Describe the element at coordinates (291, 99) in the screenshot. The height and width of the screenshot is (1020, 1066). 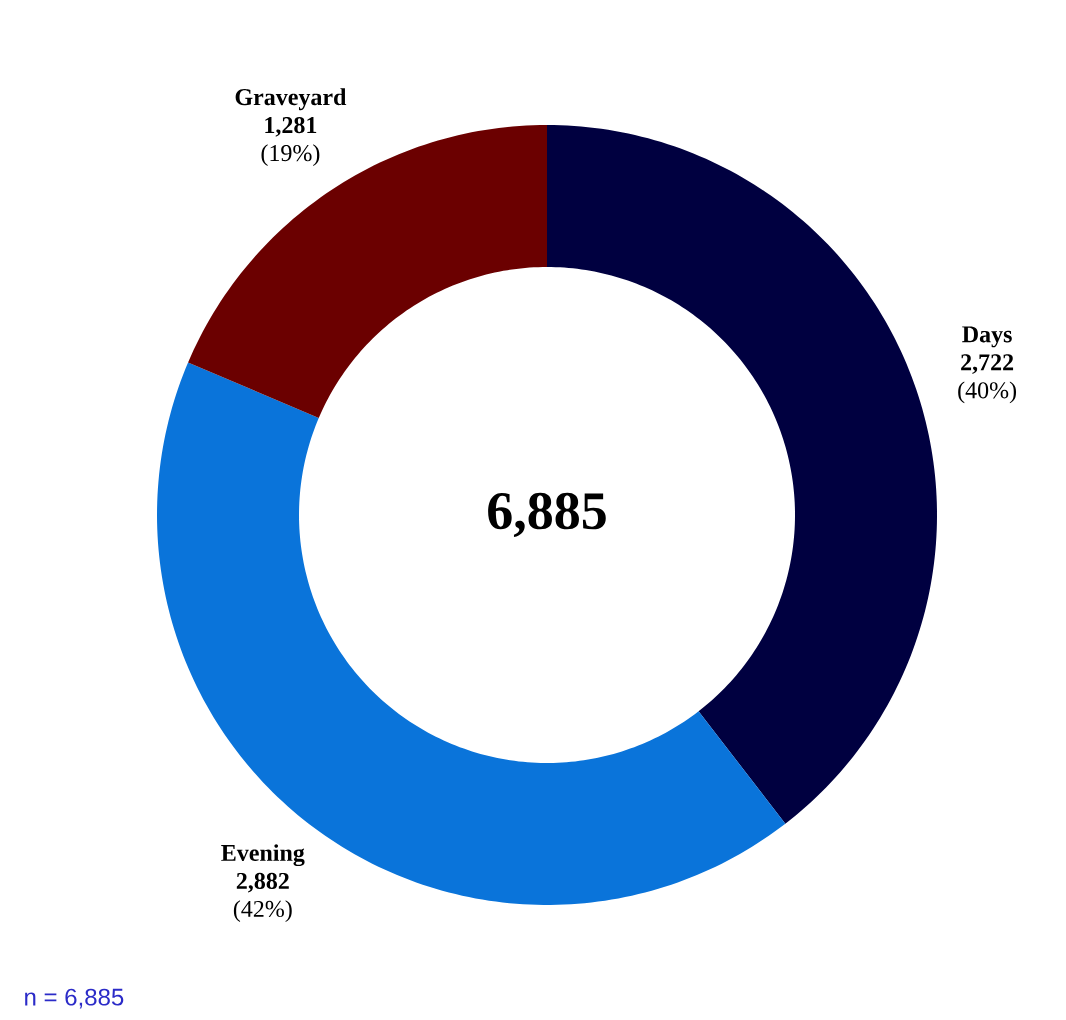
I see `slice-label: Graveyard` at that location.